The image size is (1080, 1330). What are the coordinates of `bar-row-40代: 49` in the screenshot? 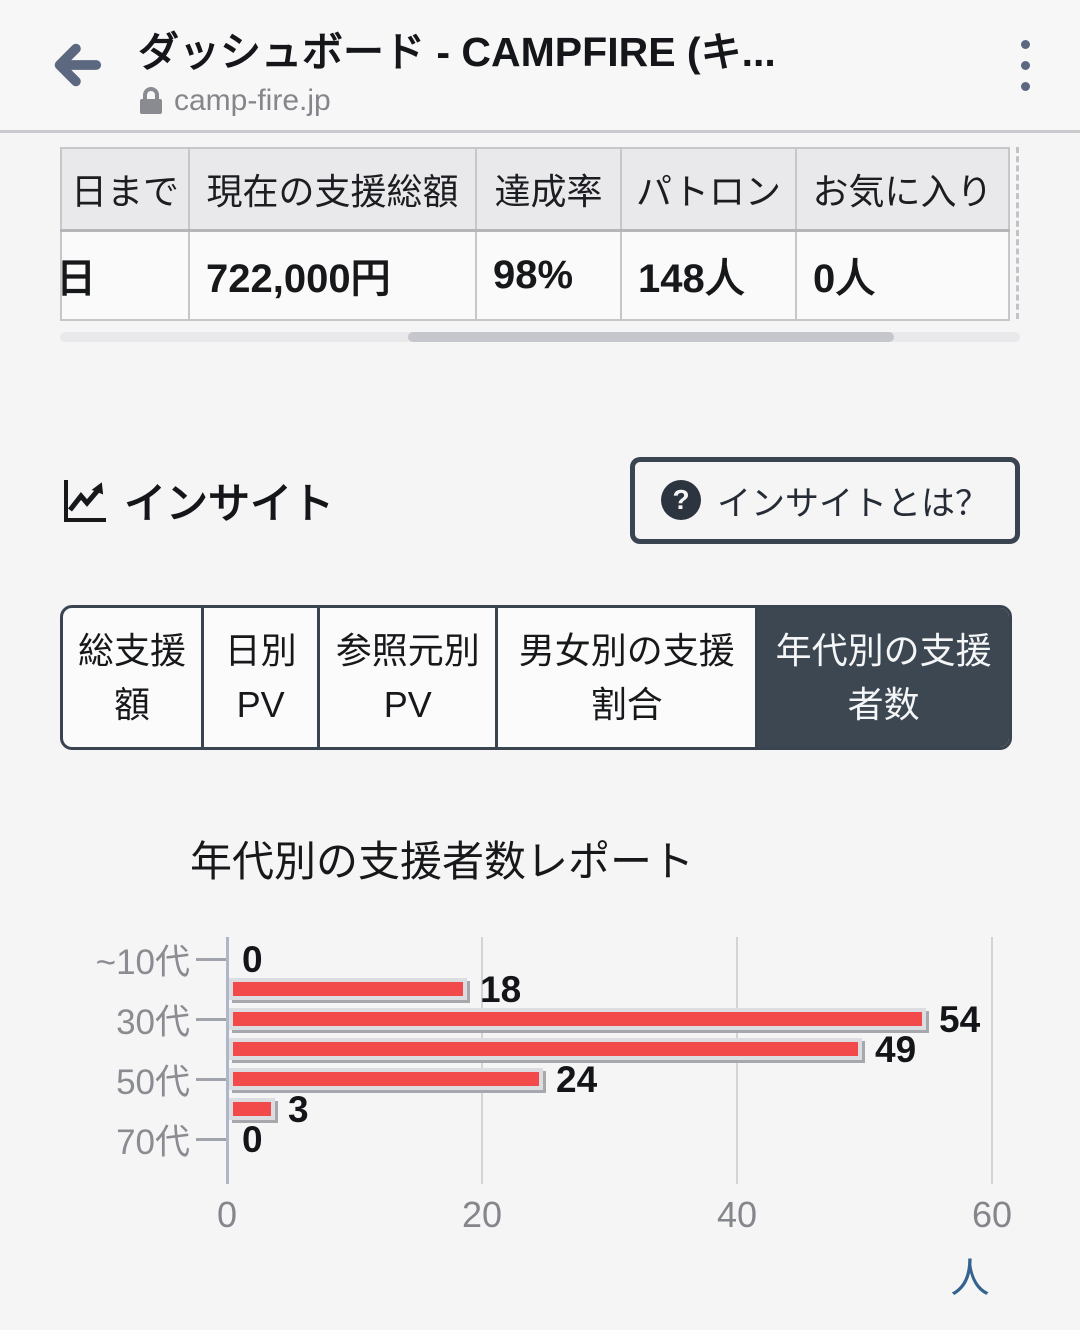 It's located at (639, 1049).